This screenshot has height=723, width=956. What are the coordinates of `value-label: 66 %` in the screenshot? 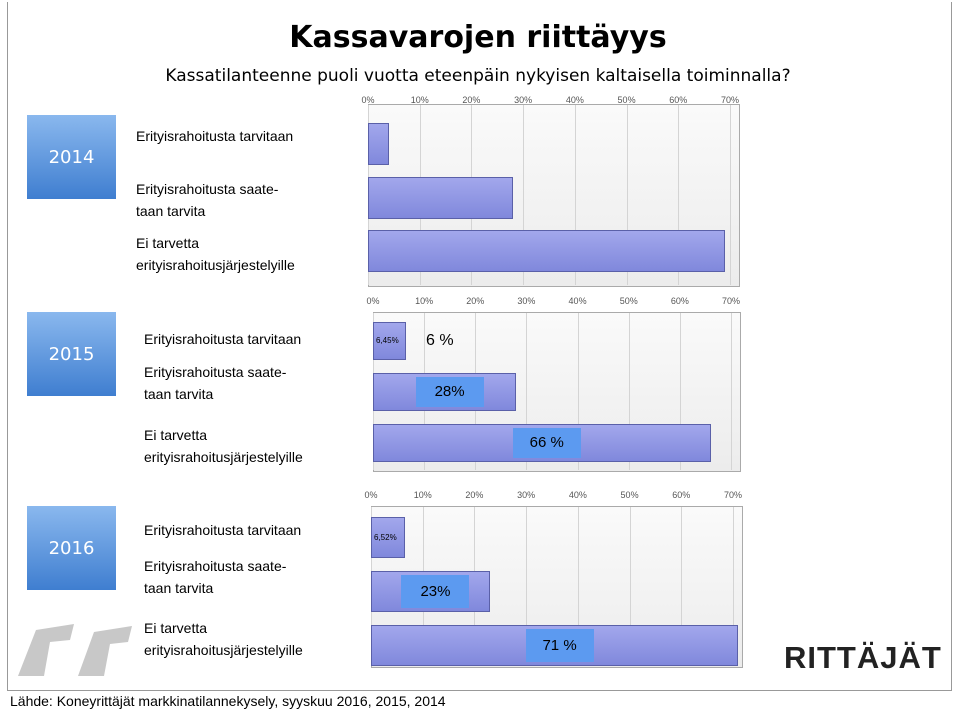 It's located at (546, 443).